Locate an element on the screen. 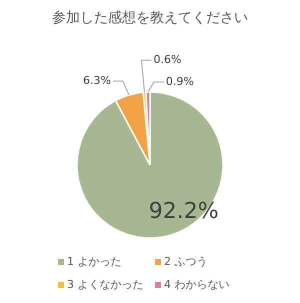 This screenshot has width=300, height=303. legend-label: 3 よくなかった is located at coordinates (105, 285).